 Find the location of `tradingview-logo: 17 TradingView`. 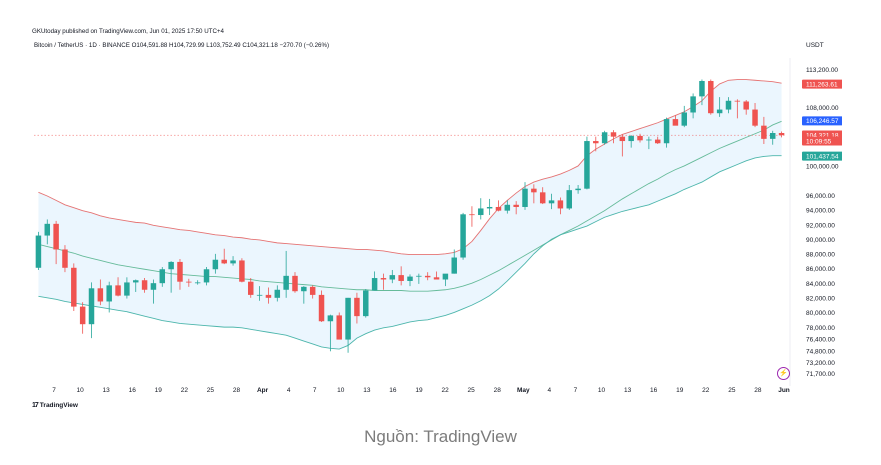

tradingview-logo: 17 TradingView is located at coordinates (55, 405).